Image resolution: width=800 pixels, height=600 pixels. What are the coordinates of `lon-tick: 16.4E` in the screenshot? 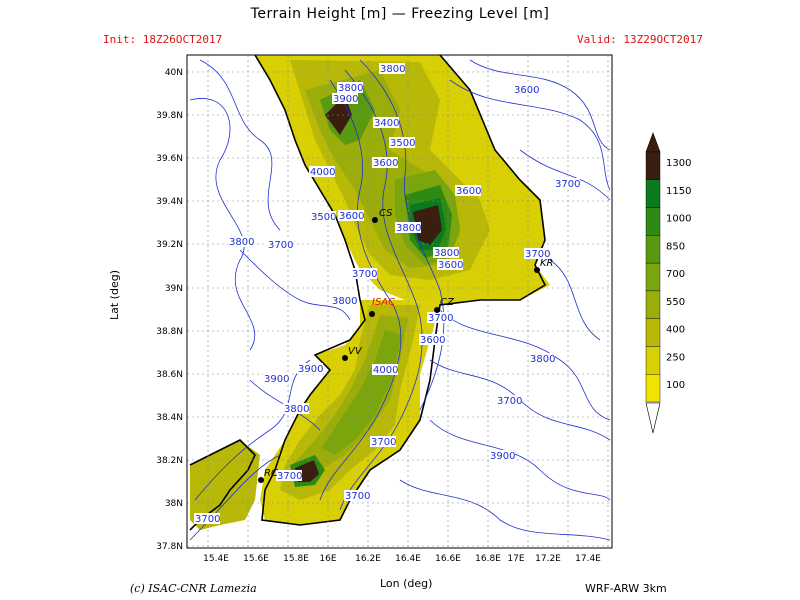 It's located at (408, 559).